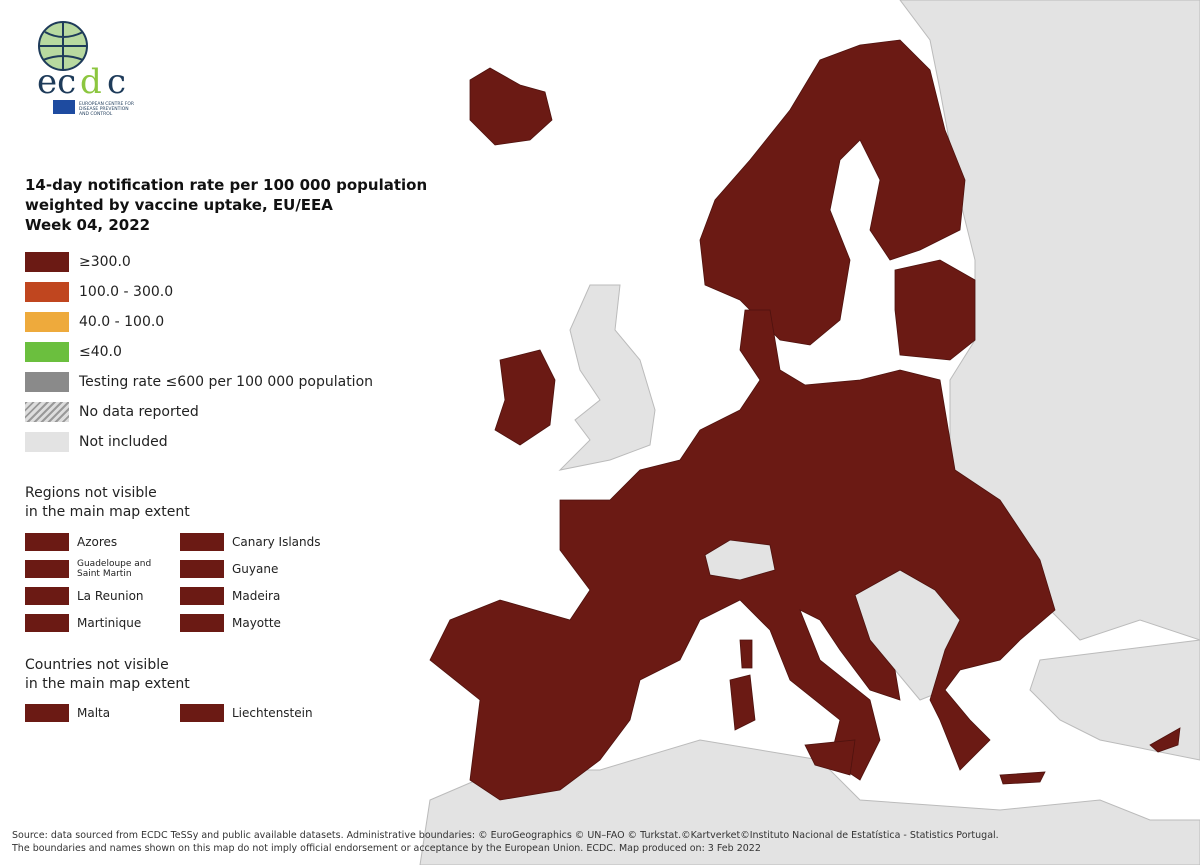 The width and height of the screenshot is (1200, 865). Describe the element at coordinates (256, 623) in the screenshot. I see `region-label: Mayotte` at that location.